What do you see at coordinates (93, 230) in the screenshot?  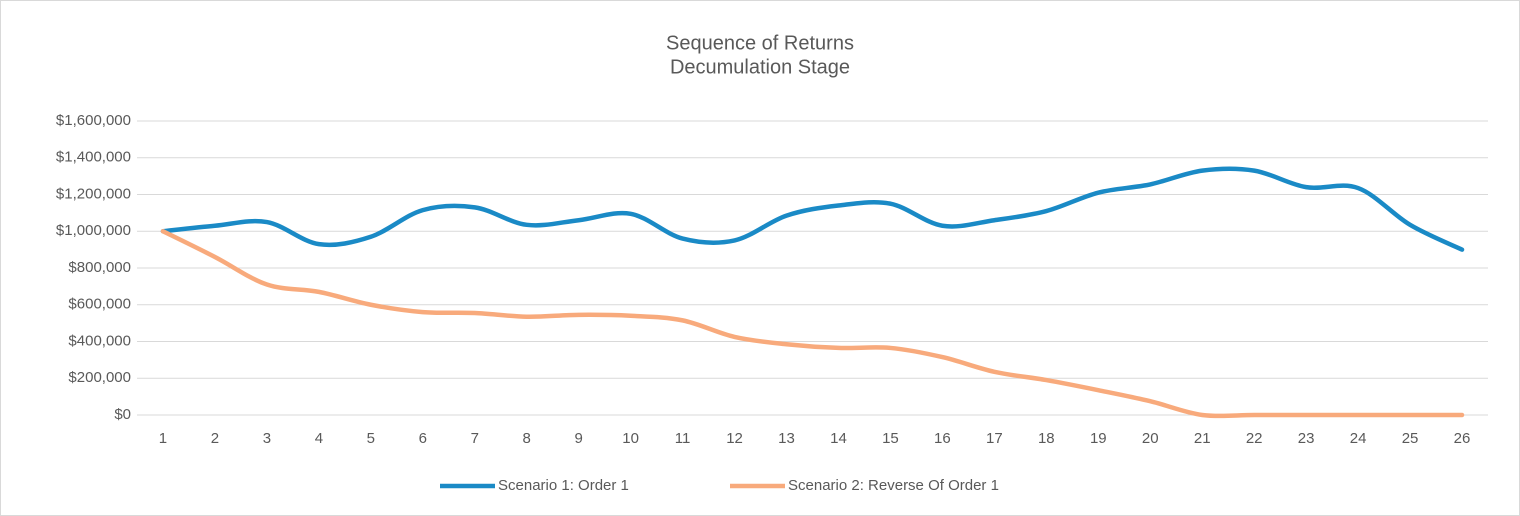 I see `y-tick-label: $1,000,000` at bounding box center [93, 230].